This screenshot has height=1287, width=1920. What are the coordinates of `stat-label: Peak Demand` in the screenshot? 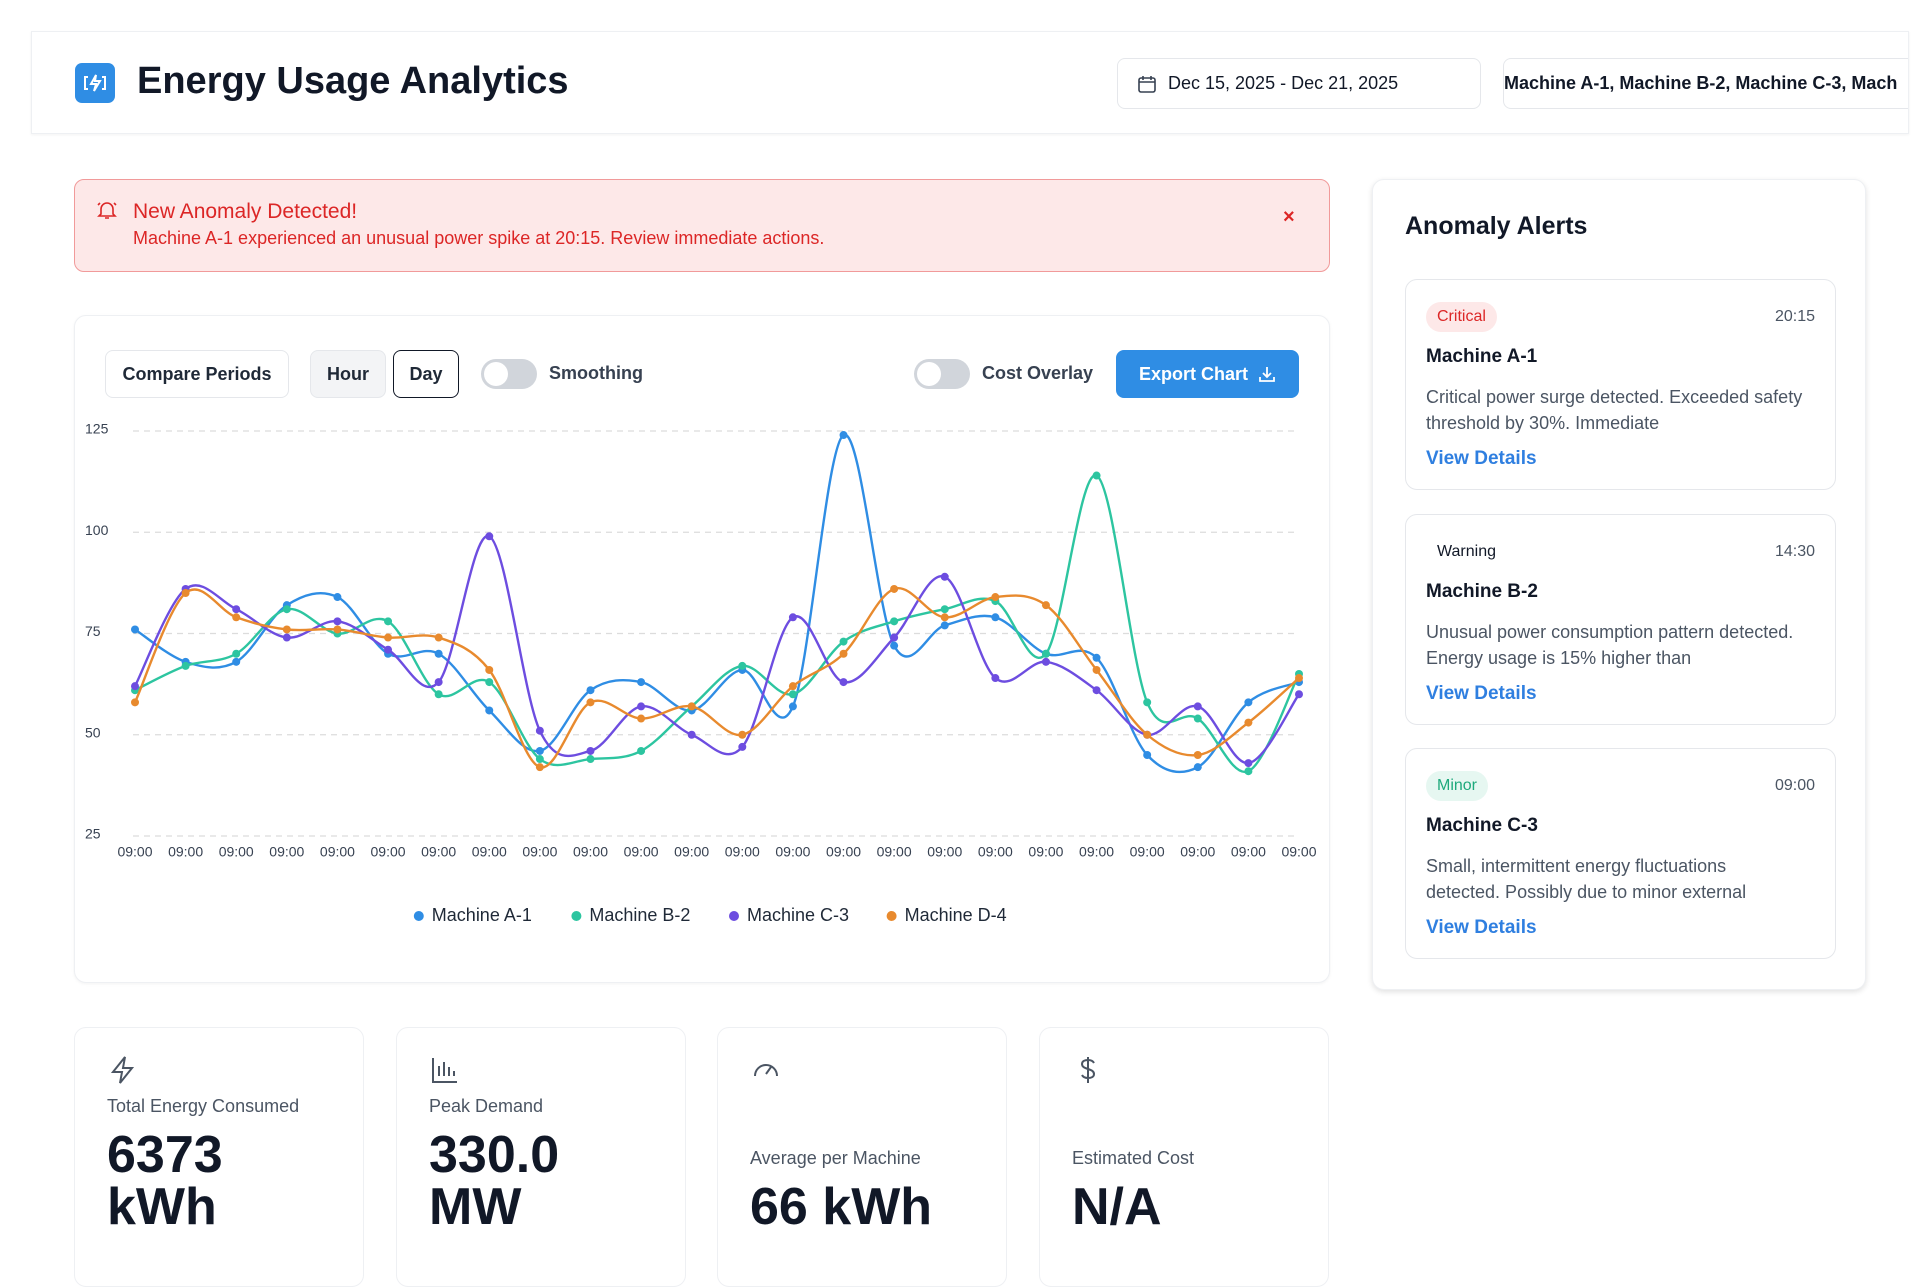 It's located at (486, 1106).